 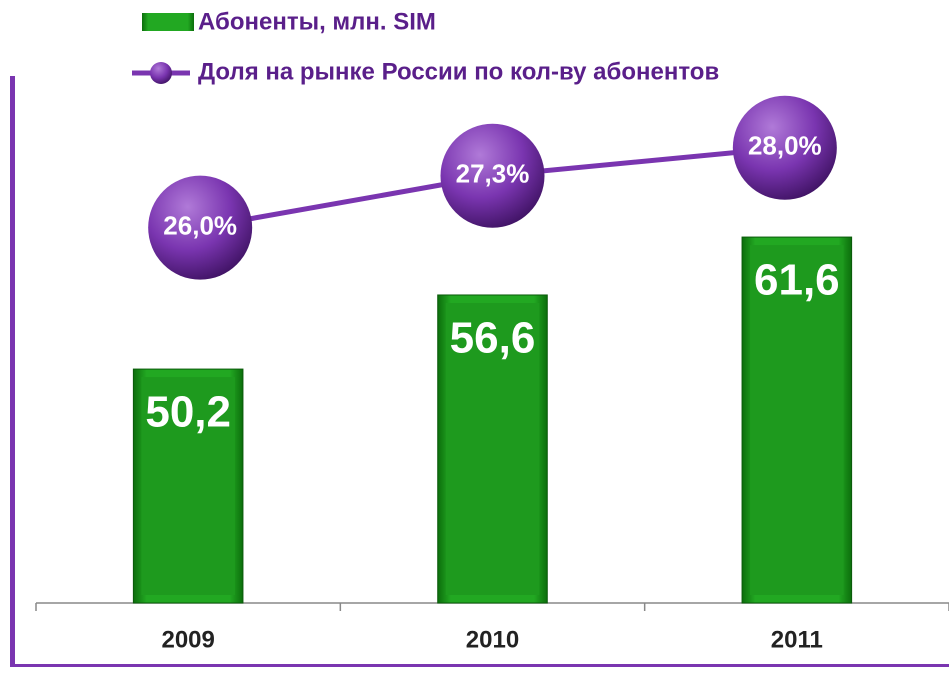 What do you see at coordinates (493, 338) in the screenshot?
I see `data-label: 56,6` at bounding box center [493, 338].